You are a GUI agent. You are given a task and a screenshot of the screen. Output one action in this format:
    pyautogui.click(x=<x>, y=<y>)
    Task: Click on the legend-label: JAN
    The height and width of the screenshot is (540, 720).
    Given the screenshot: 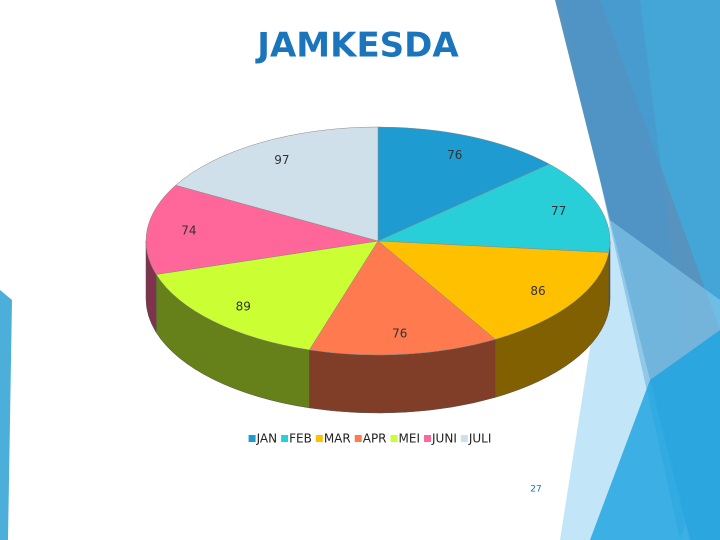 What is the action you would take?
    pyautogui.click(x=267, y=439)
    